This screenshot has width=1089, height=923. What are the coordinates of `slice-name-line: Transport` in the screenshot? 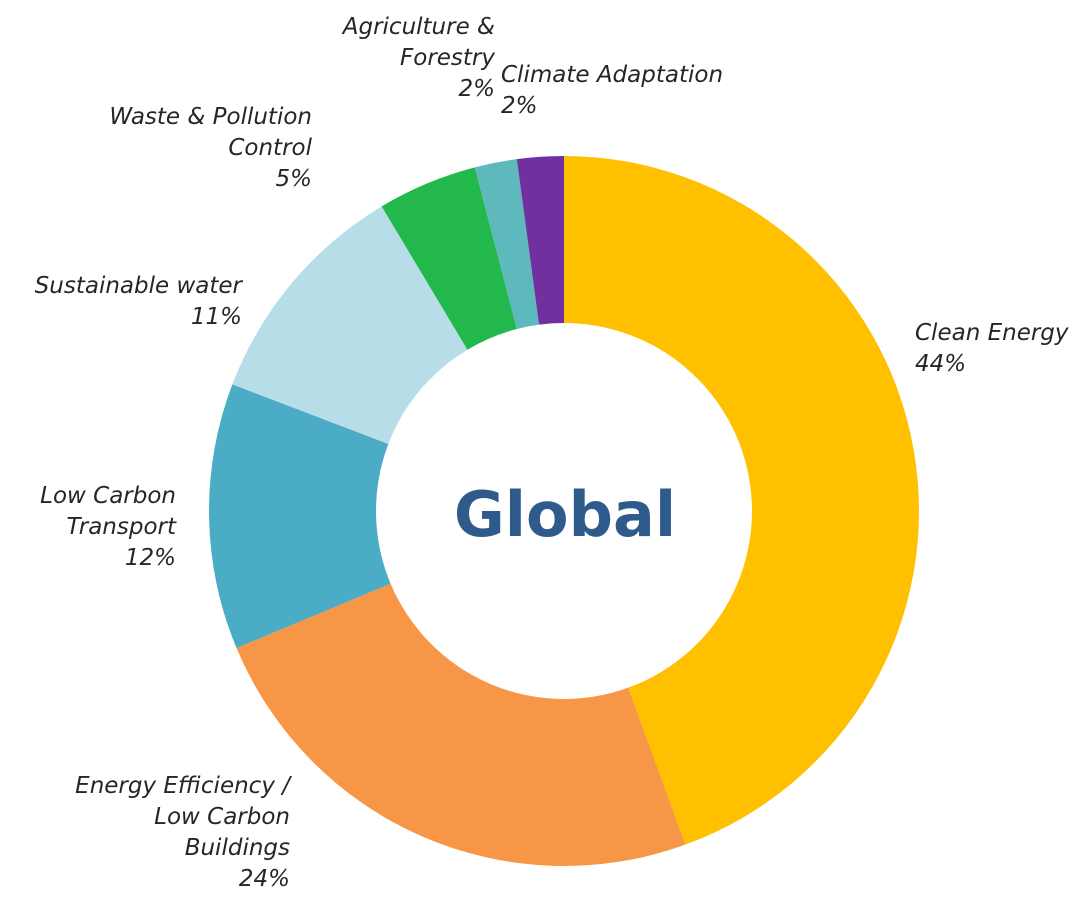 It's located at (121, 527).